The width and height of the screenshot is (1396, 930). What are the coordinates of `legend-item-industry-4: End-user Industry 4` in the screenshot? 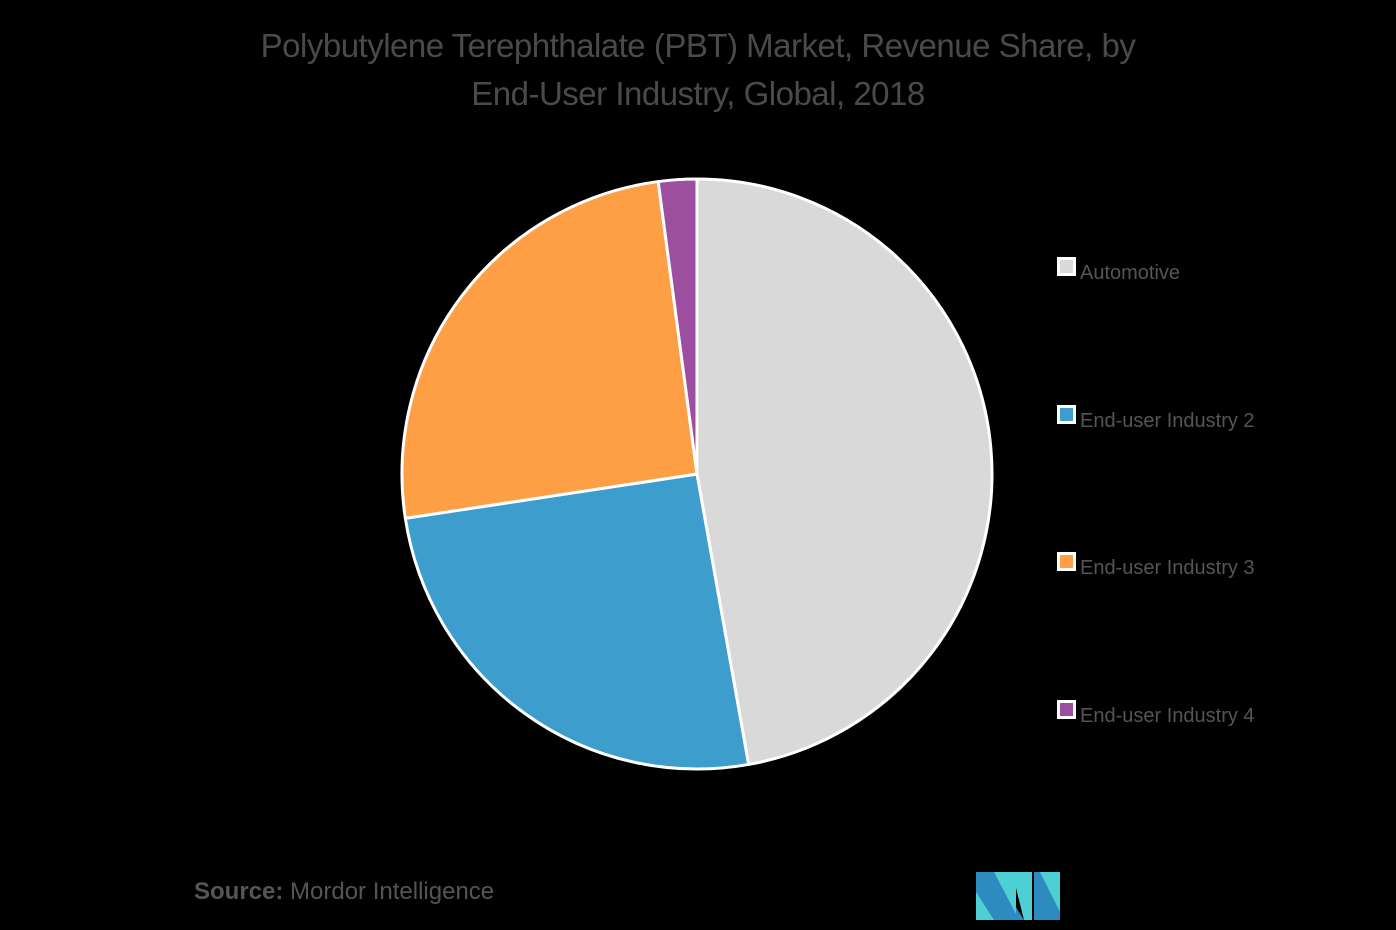 It's located at (1156, 714).